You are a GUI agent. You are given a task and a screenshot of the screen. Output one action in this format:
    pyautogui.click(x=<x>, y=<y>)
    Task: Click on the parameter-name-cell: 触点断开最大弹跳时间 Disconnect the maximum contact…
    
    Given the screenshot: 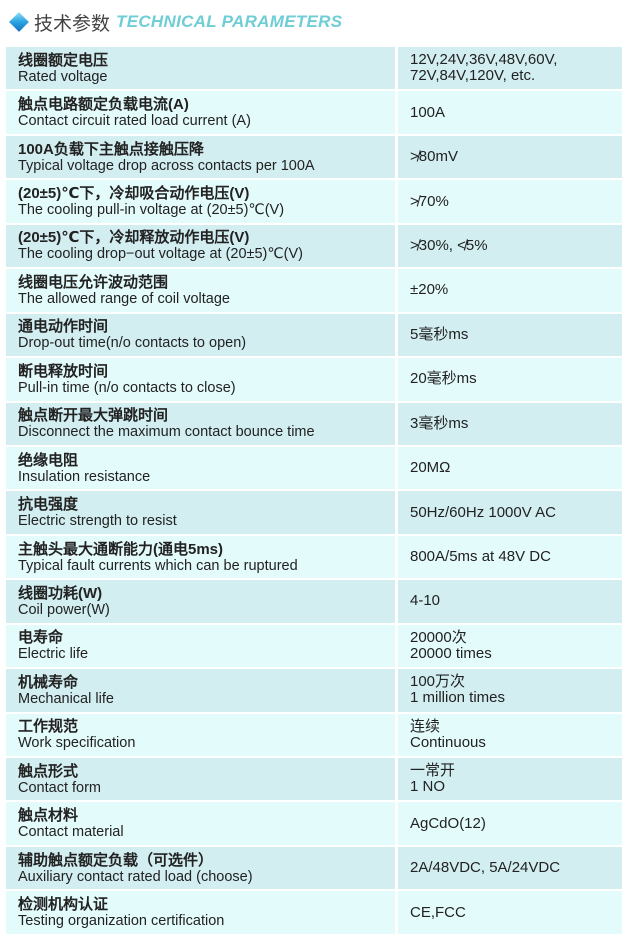 What is the action you would take?
    pyautogui.click(x=200, y=423)
    